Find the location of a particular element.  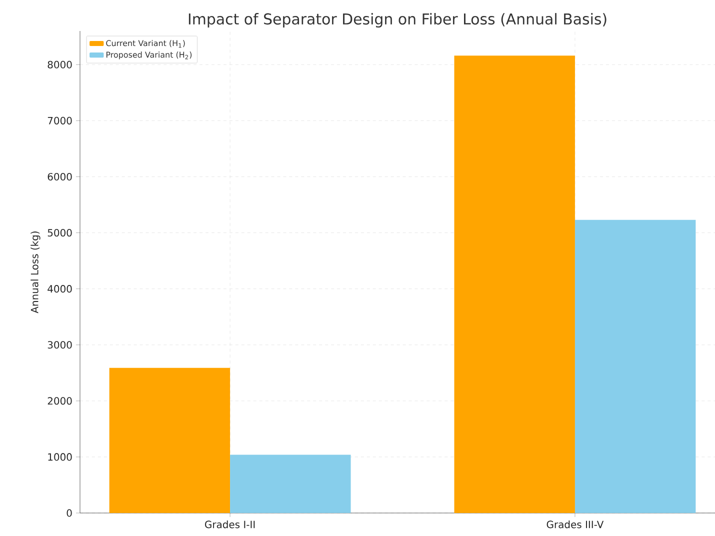

y-tick-label: 6000 is located at coordinates (60, 176).